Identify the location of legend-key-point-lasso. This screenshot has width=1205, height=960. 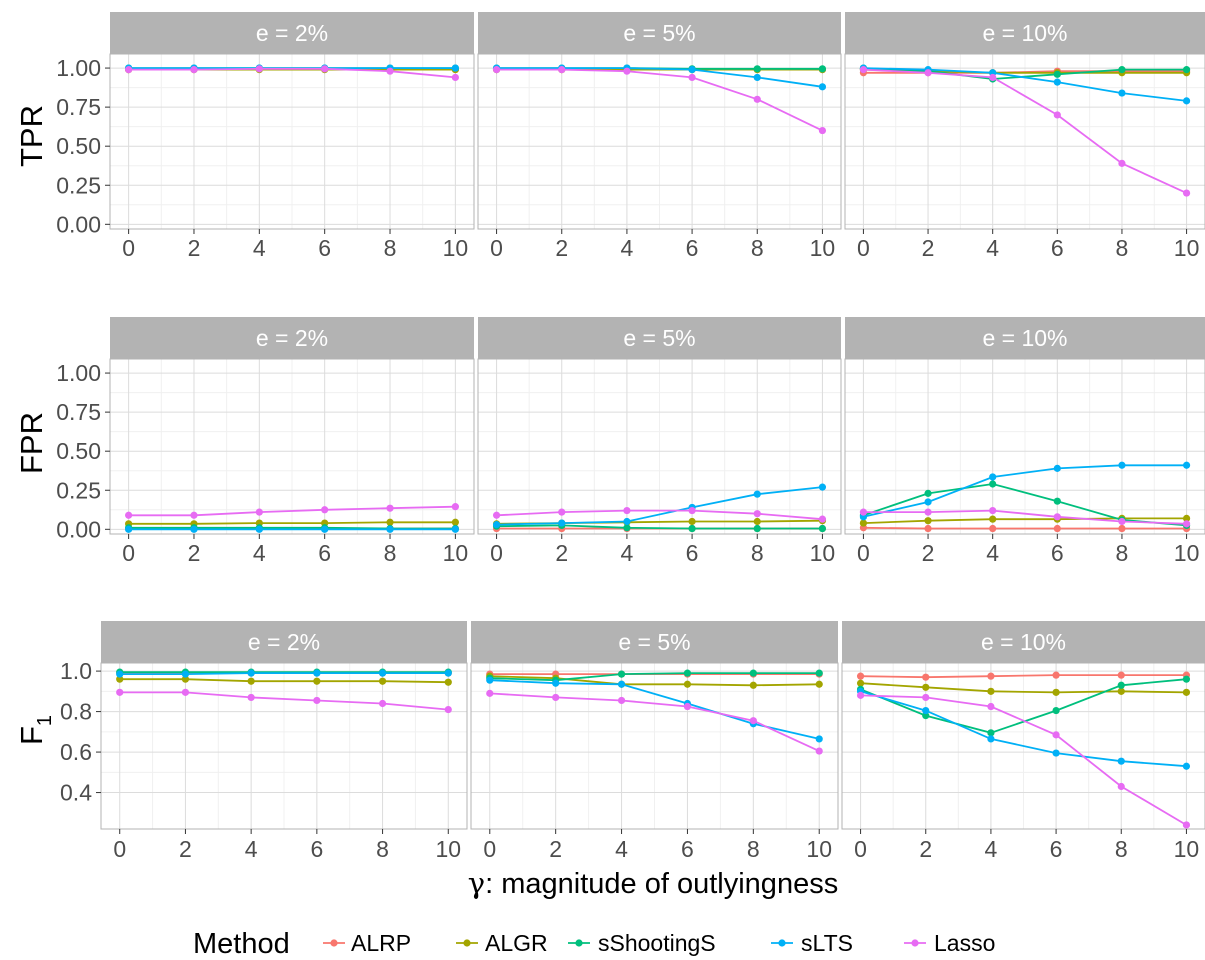
(915, 943).